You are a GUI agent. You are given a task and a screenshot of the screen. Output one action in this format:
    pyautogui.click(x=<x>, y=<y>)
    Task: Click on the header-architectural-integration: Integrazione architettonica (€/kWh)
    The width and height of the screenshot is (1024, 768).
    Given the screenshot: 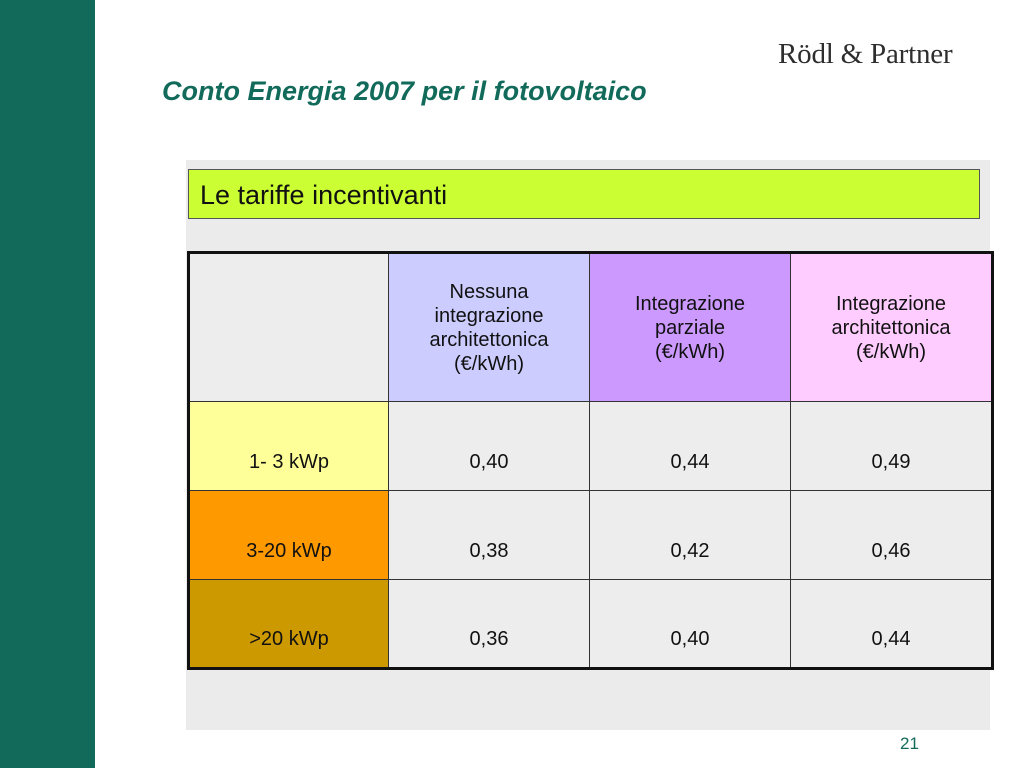 What is the action you would take?
    pyautogui.click(x=891, y=327)
    